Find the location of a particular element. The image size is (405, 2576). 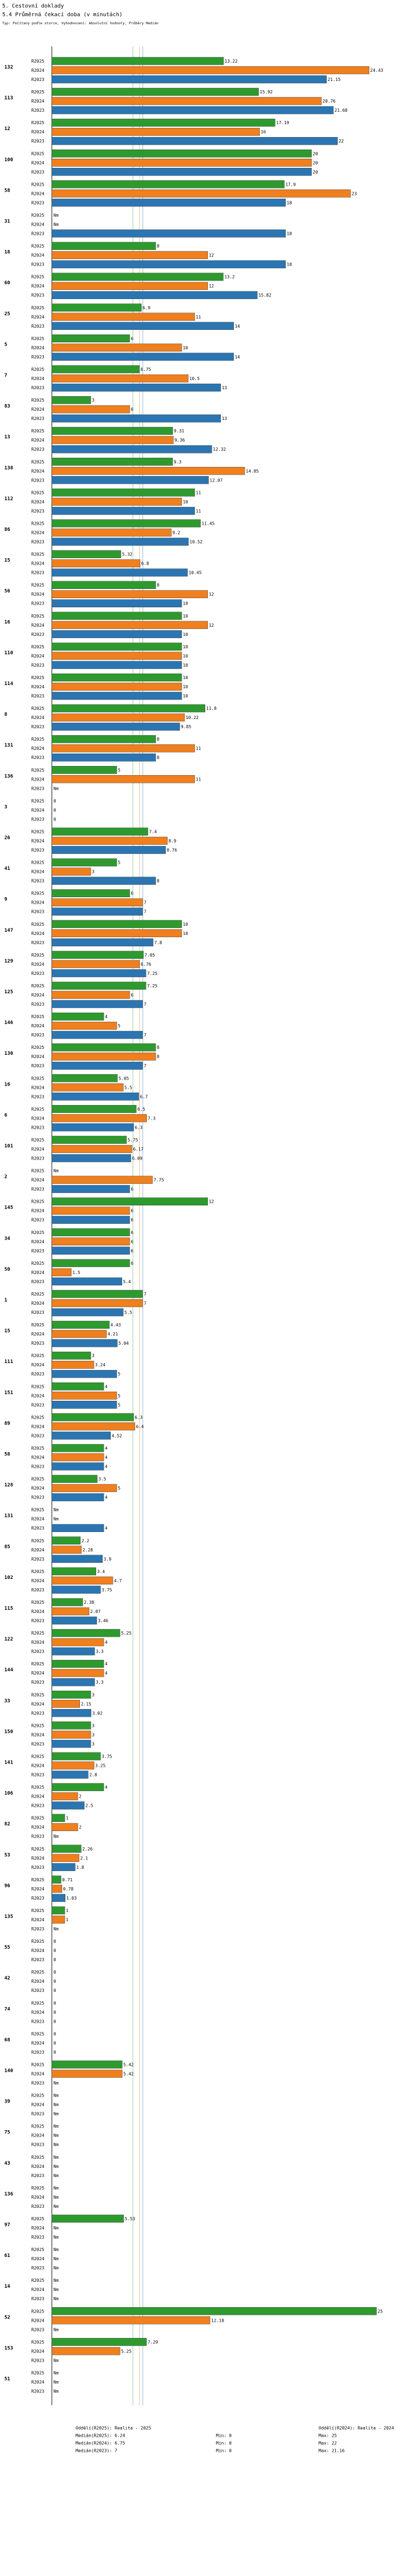

value-label: 3.46 is located at coordinates (103, 1620).